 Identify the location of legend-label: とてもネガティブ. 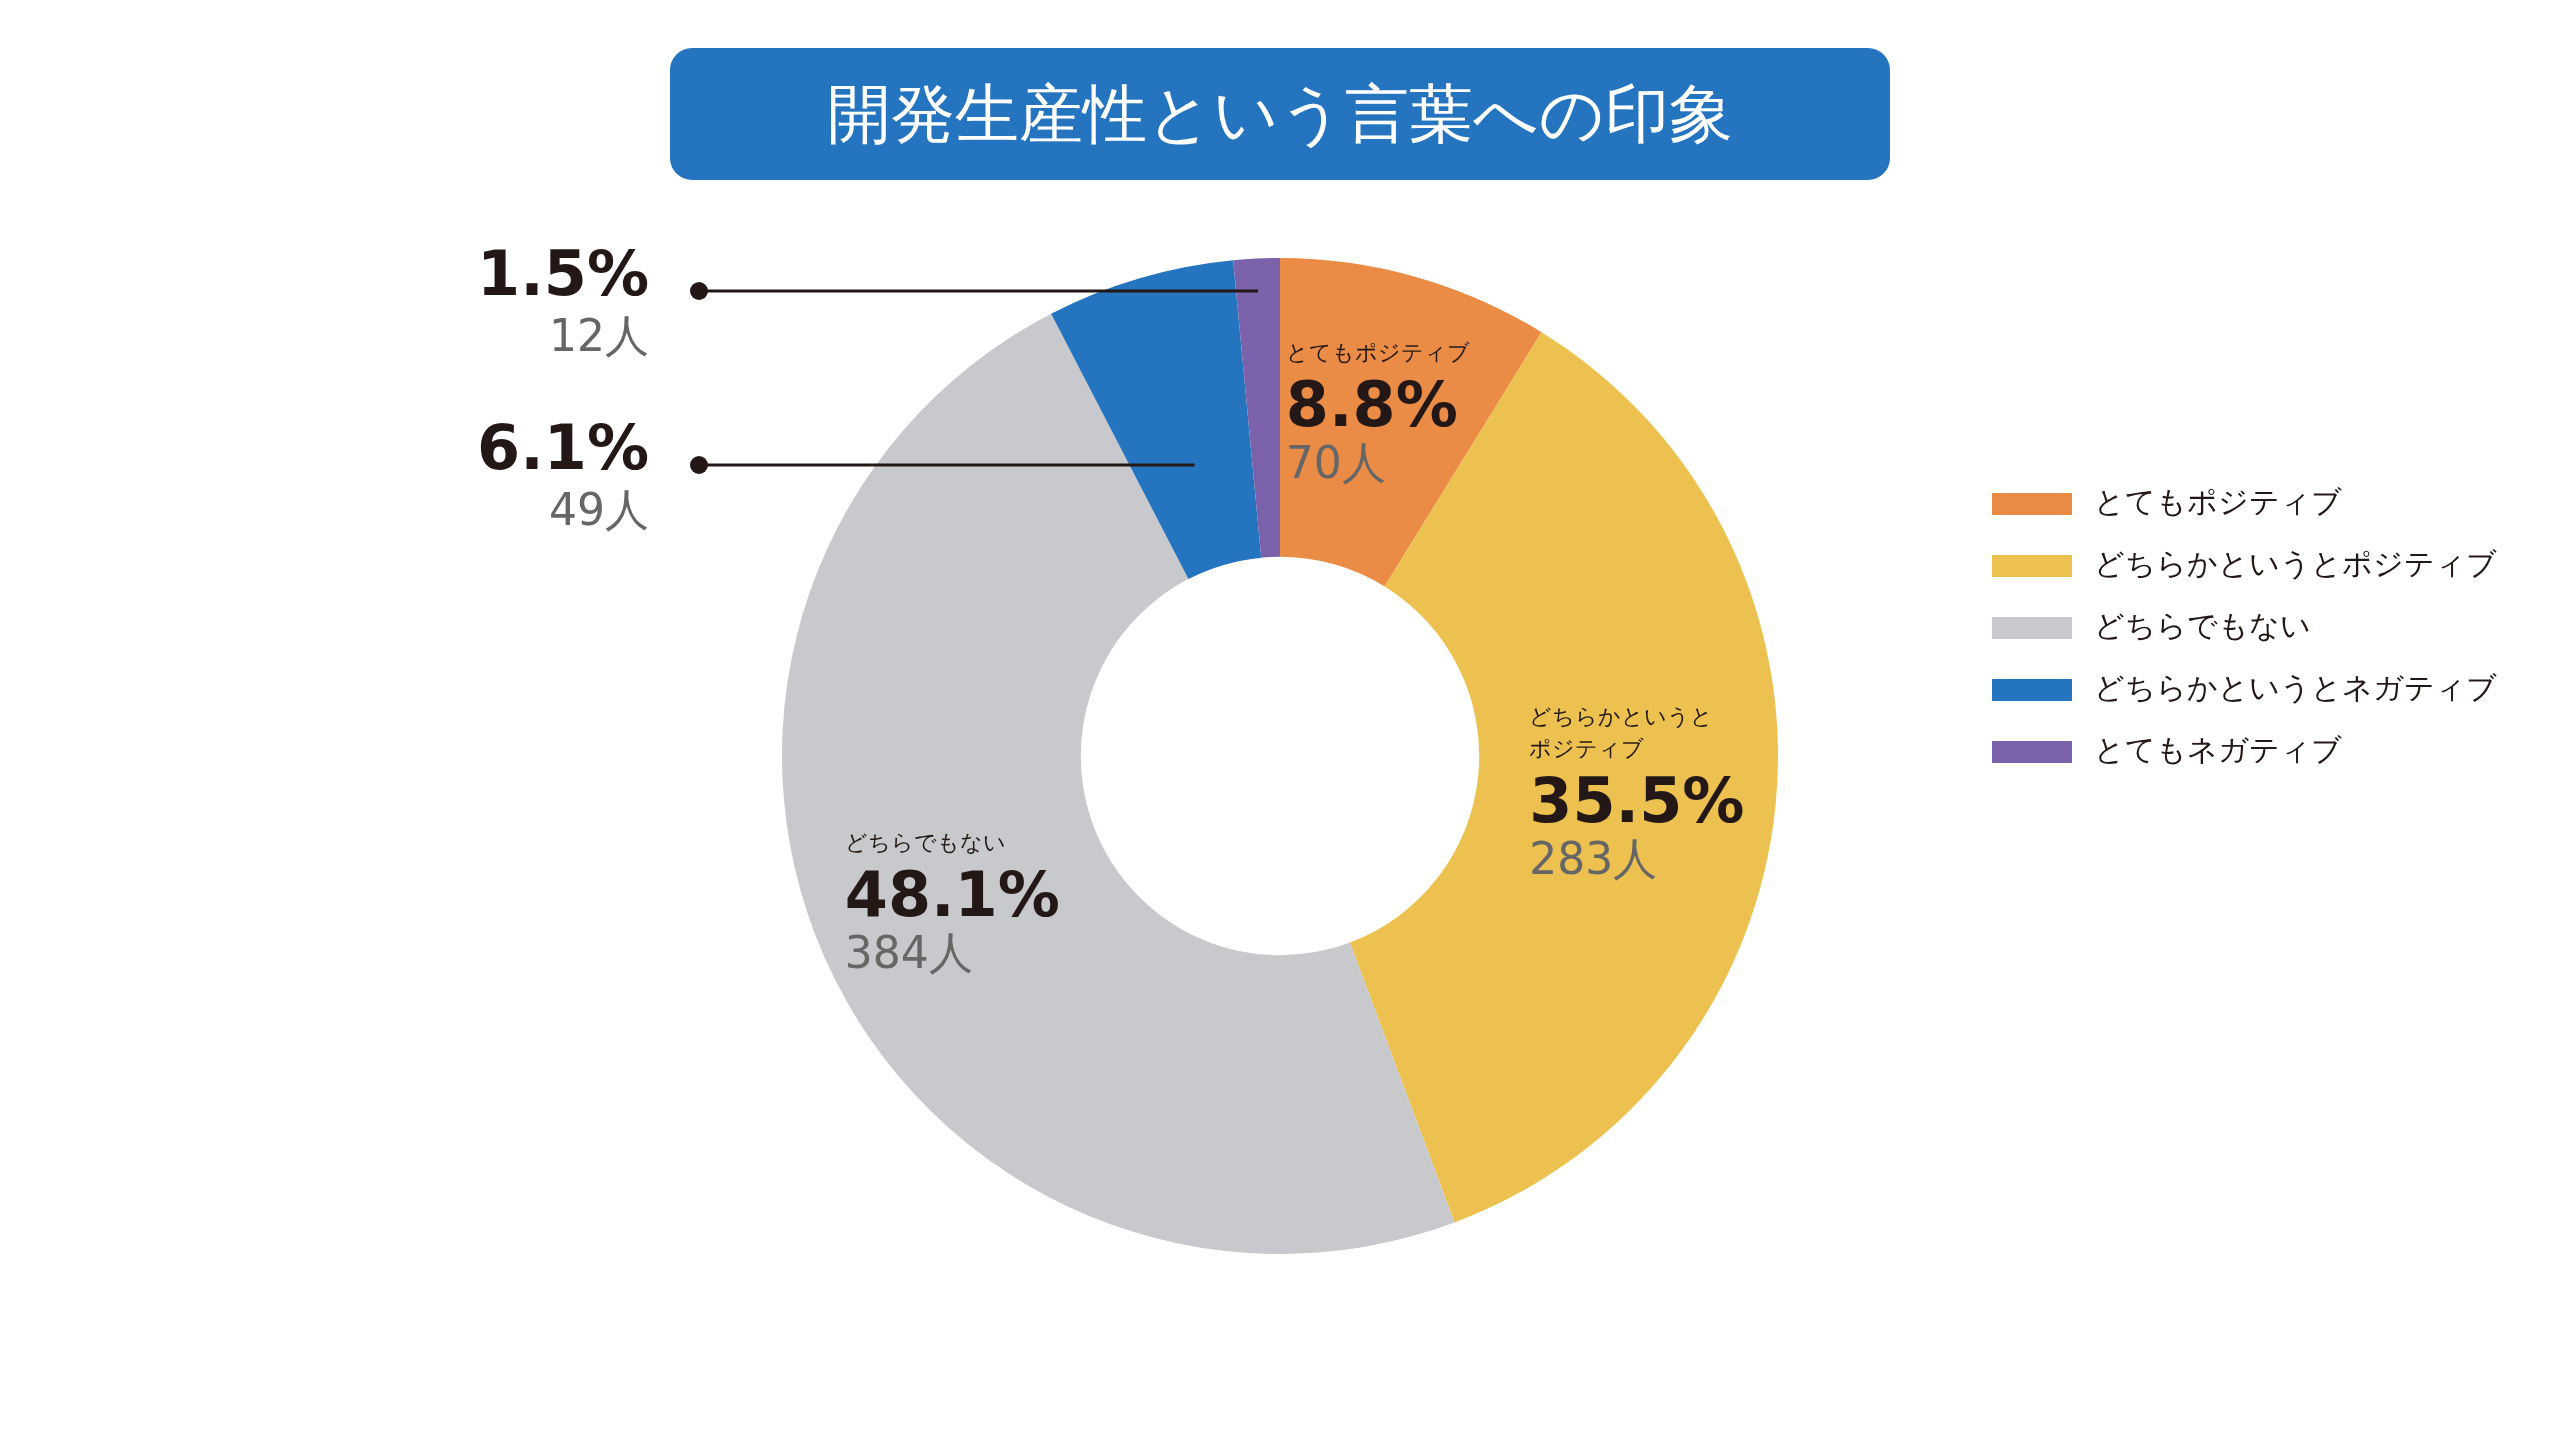
(2218, 749).